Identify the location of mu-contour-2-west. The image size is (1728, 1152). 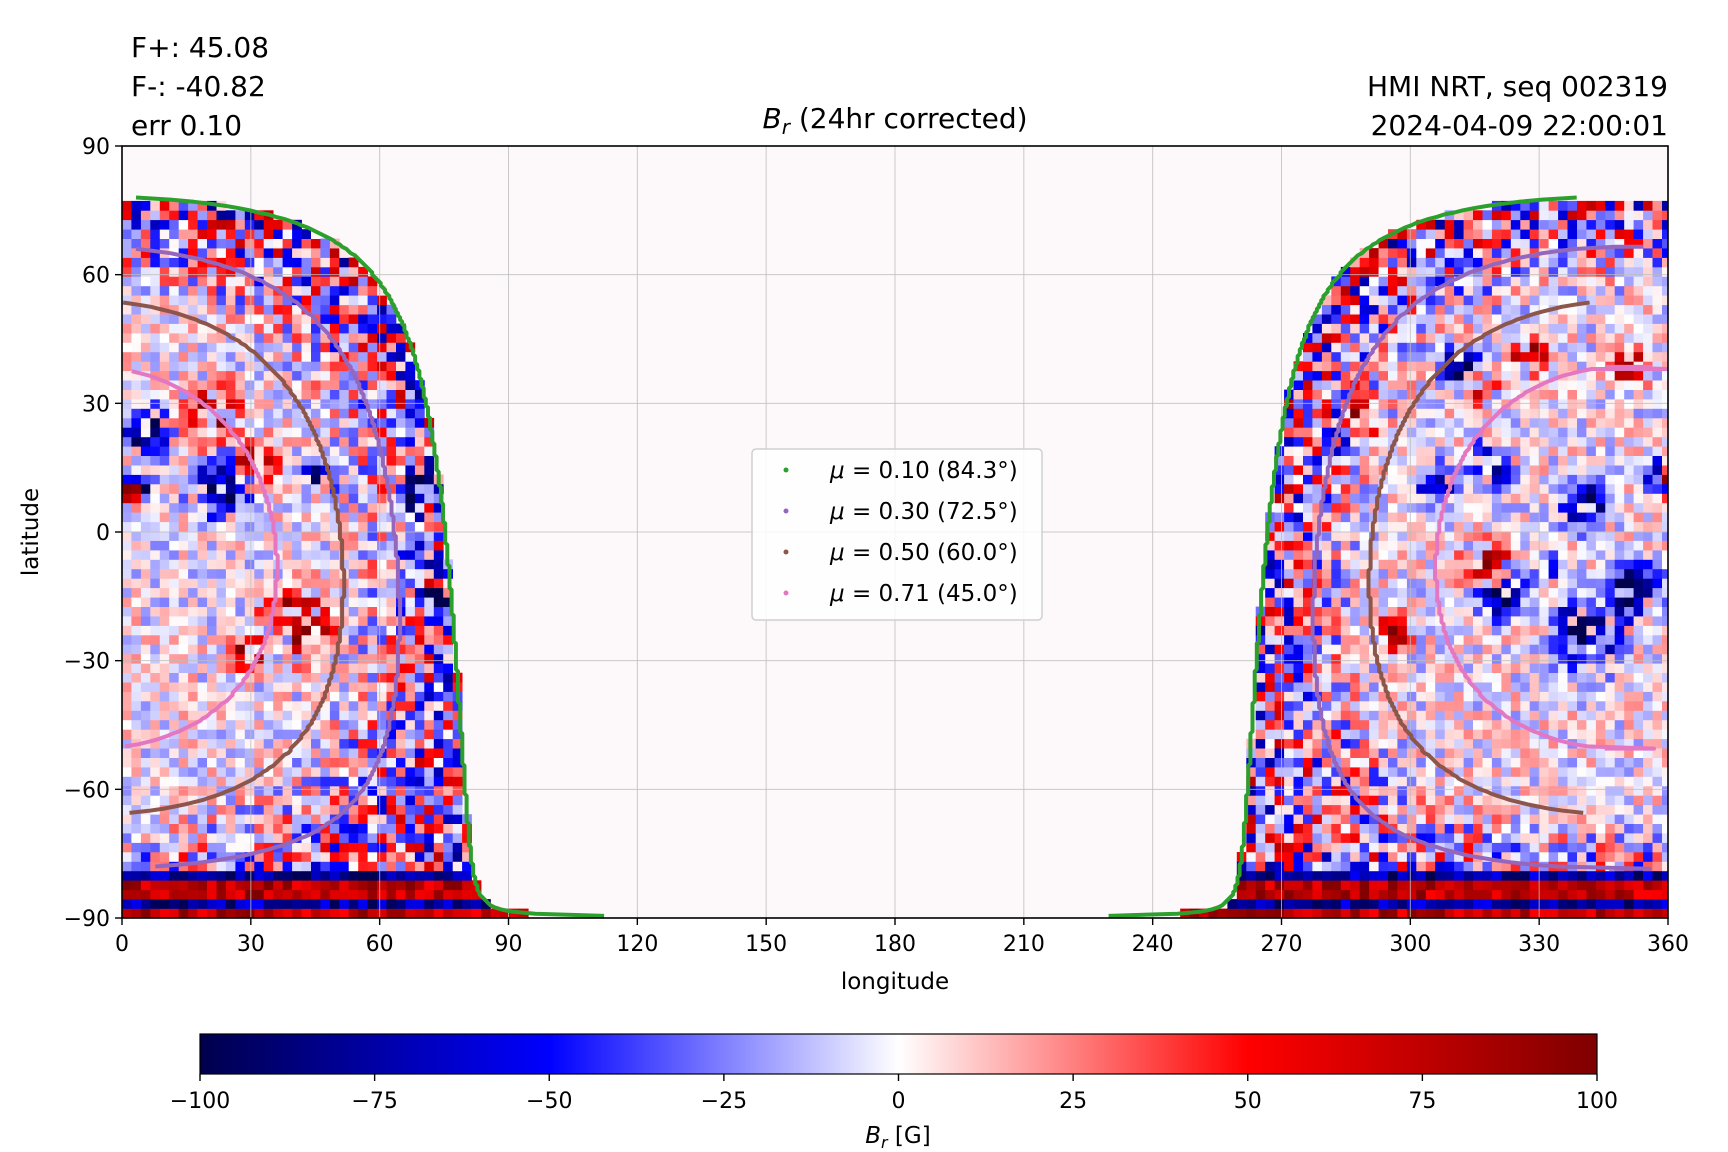
(234, 557).